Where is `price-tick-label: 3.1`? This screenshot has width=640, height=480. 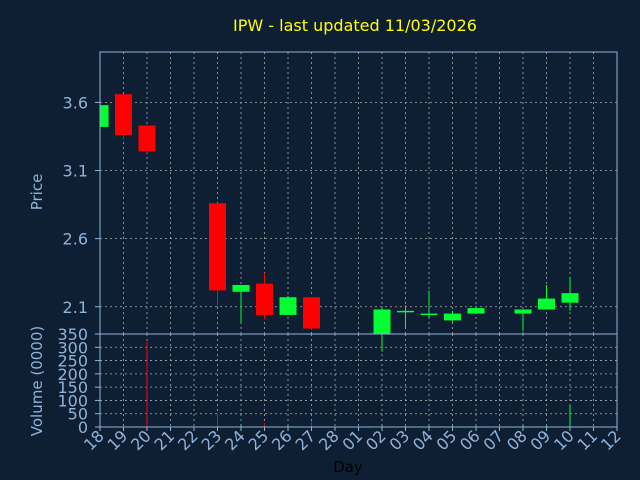 price-tick-label: 3.1 is located at coordinates (75, 171).